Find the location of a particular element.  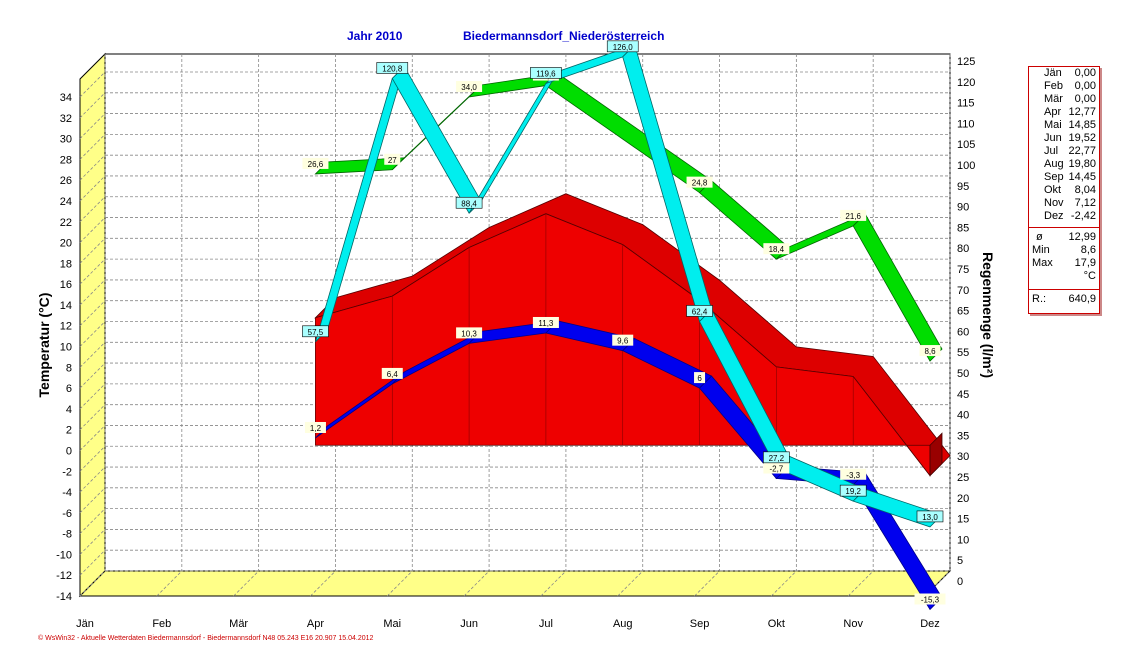

stats-month-label: Aug is located at coordinates (1054, 164).